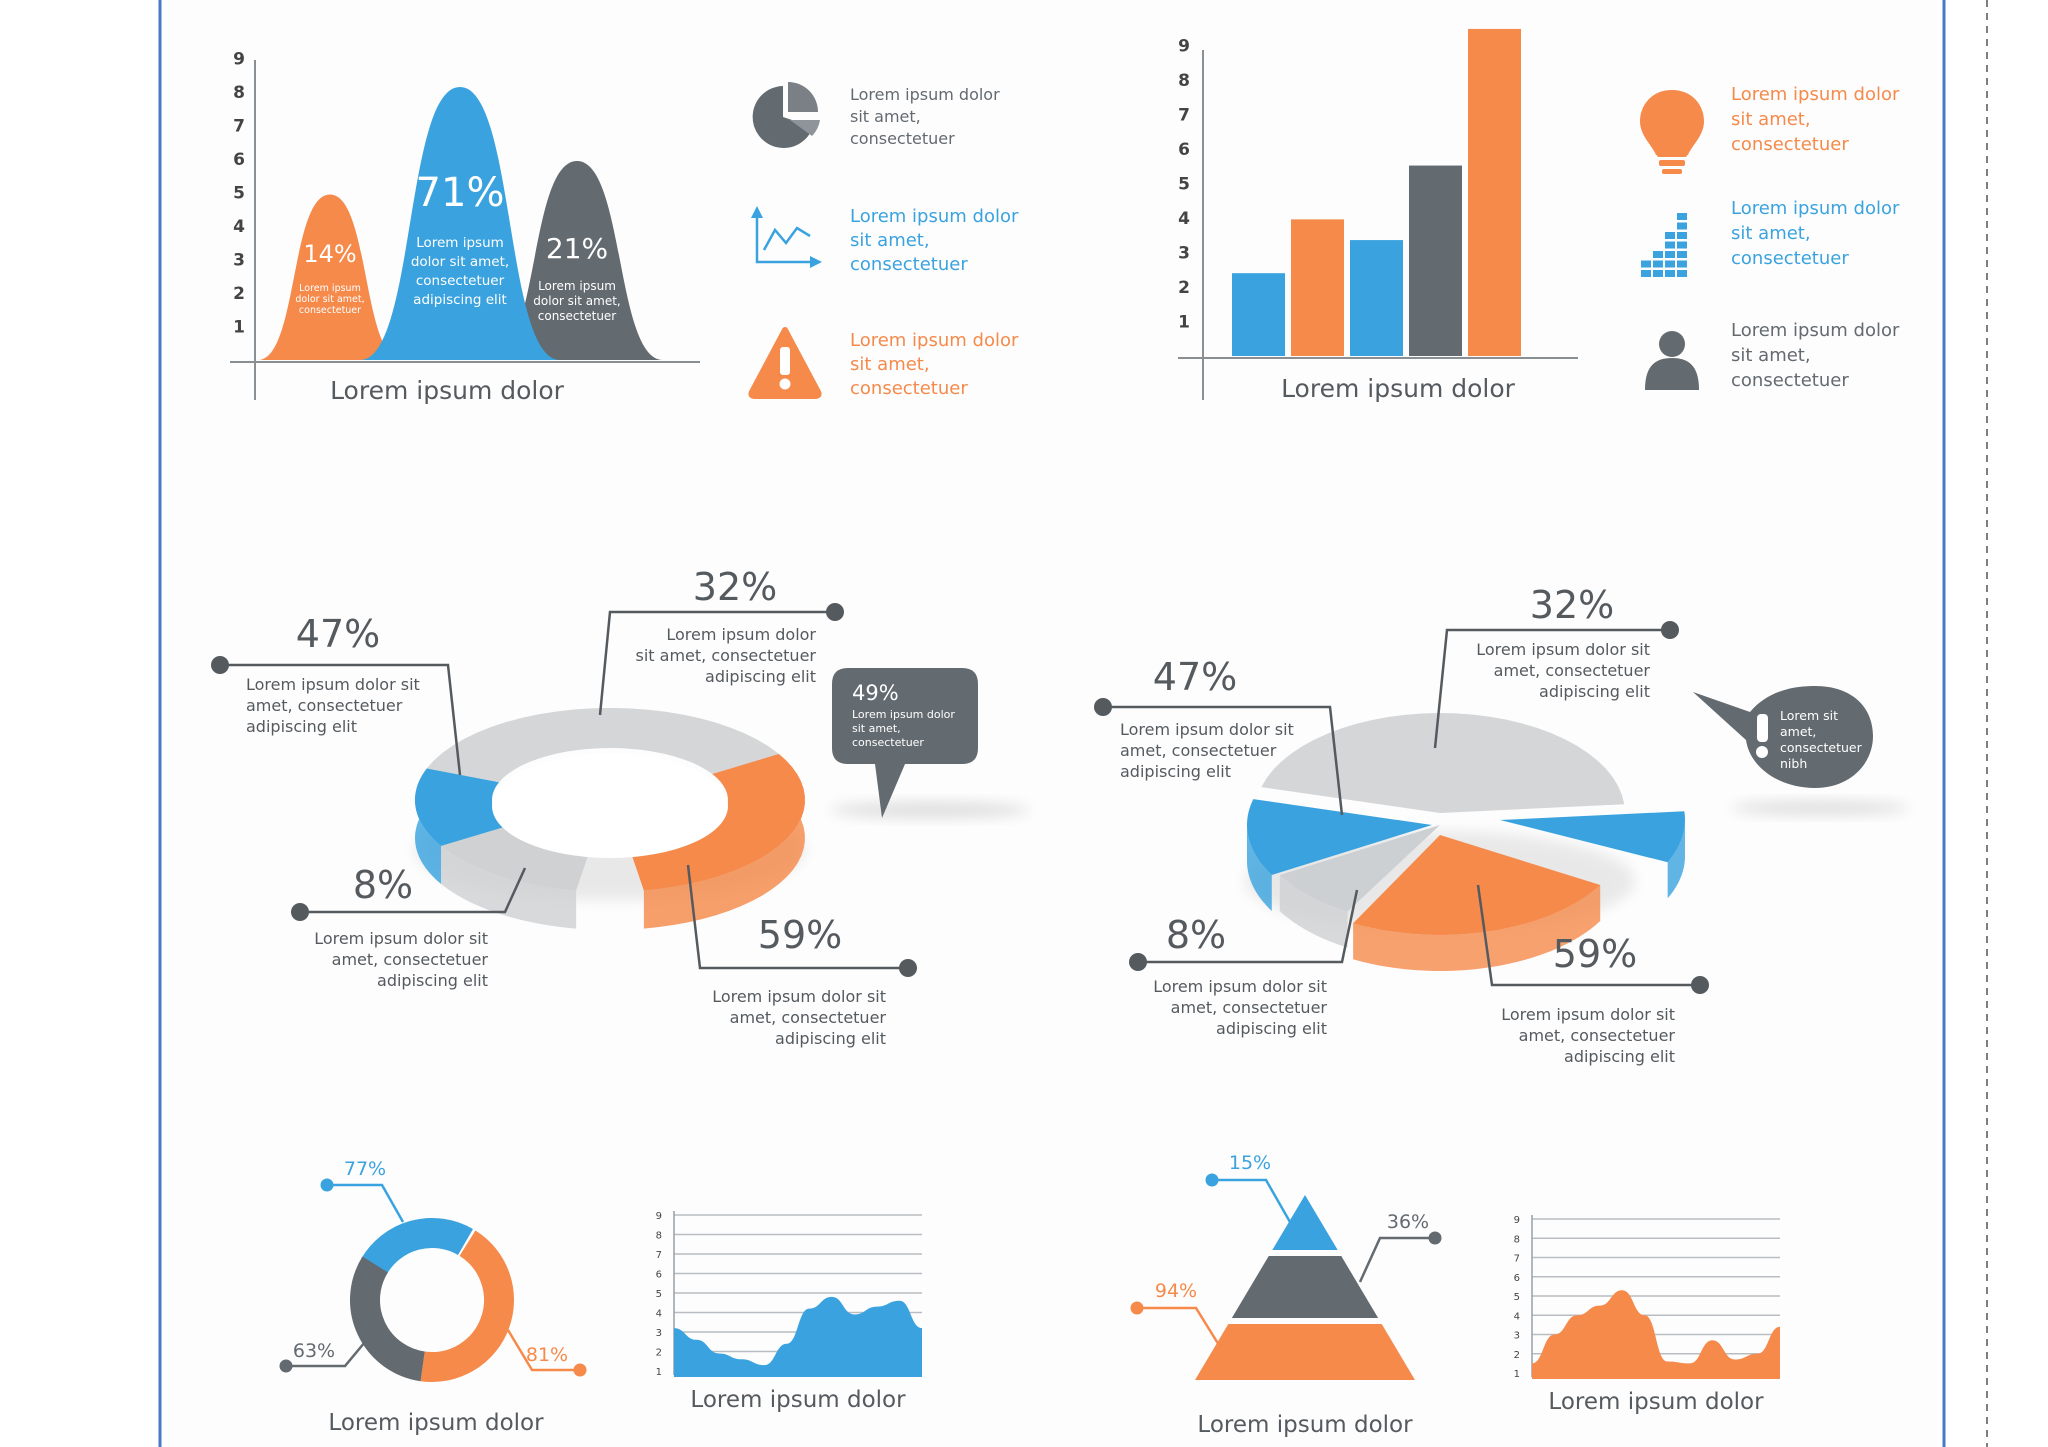 This screenshot has height=1447, width=2048. Describe the element at coordinates (461, 807) in the screenshot. I see `ring-blue-top` at that location.